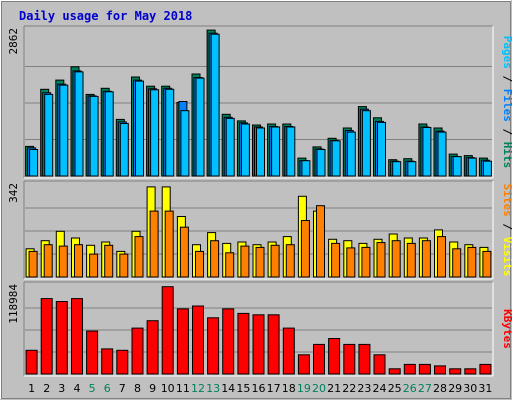  Describe the element at coordinates (243, 388) in the screenshot. I see `day-label-15: 15` at that location.